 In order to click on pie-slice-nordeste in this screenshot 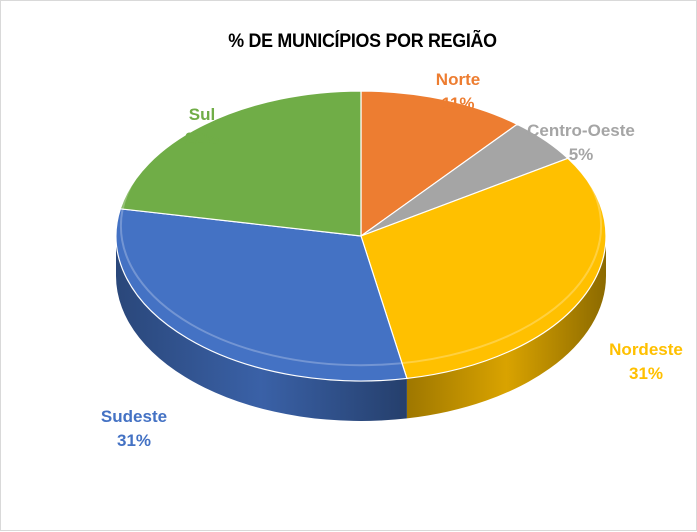, I will do `click(483, 268)`.